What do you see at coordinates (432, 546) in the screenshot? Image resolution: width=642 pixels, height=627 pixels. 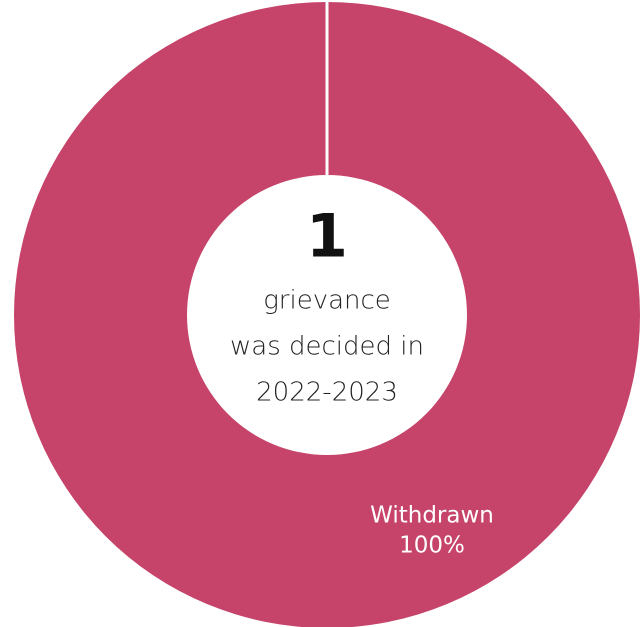 I see `slice-value-label: 100%` at bounding box center [432, 546].